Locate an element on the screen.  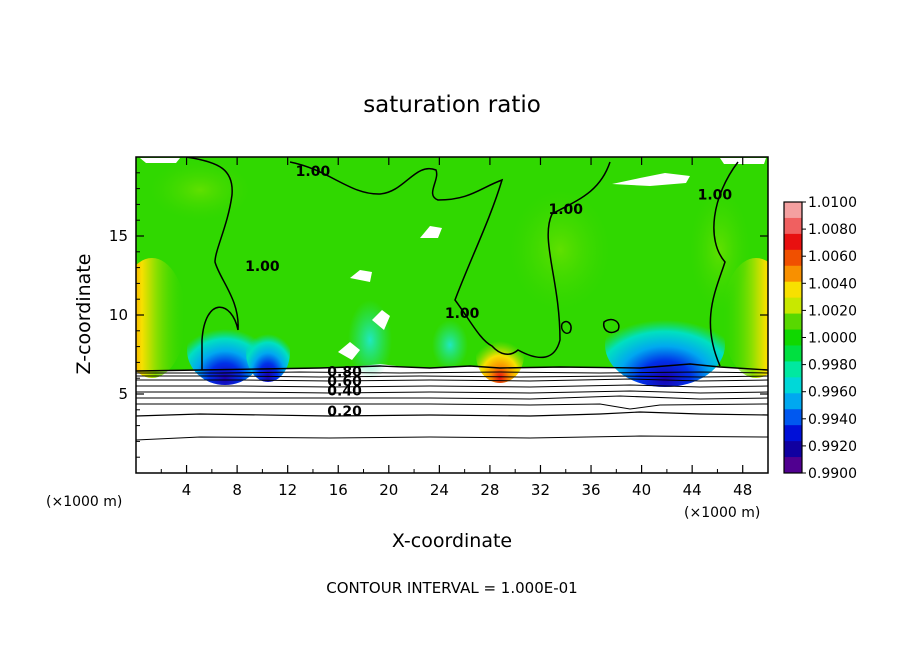
colorbar-label: 0.9920 is located at coordinates (832, 447).